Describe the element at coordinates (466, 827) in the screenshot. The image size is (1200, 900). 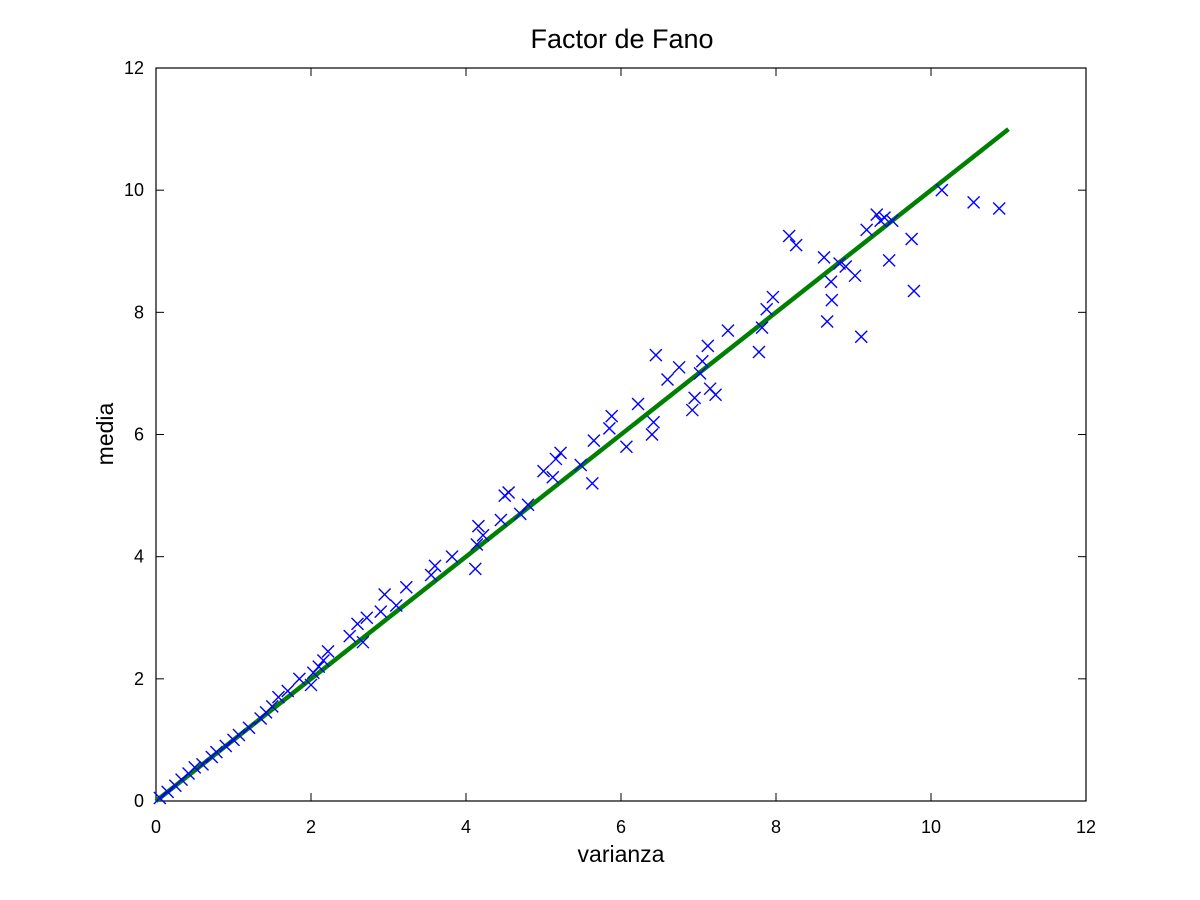
I see `x-tick-label: 4` at that location.